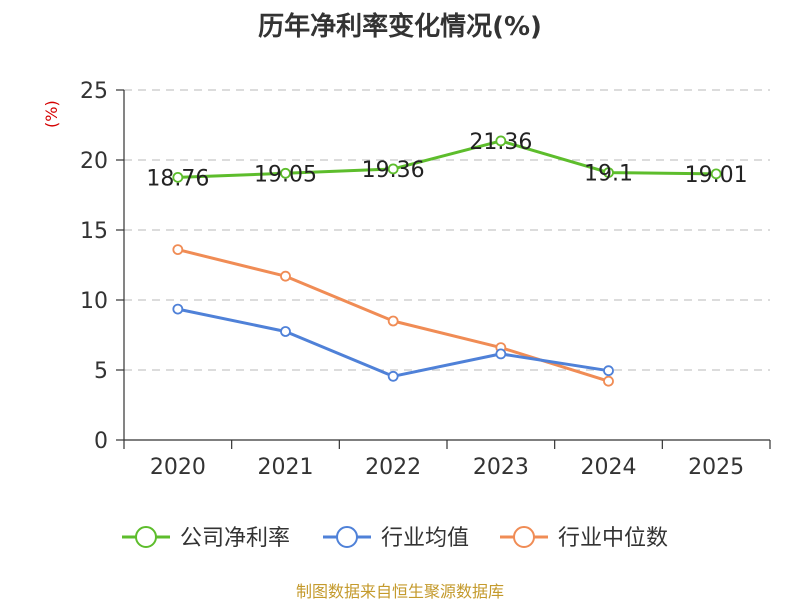 Image resolution: width=800 pixels, height=602 pixels. I want to click on data-label: 19.36, so click(393, 170).